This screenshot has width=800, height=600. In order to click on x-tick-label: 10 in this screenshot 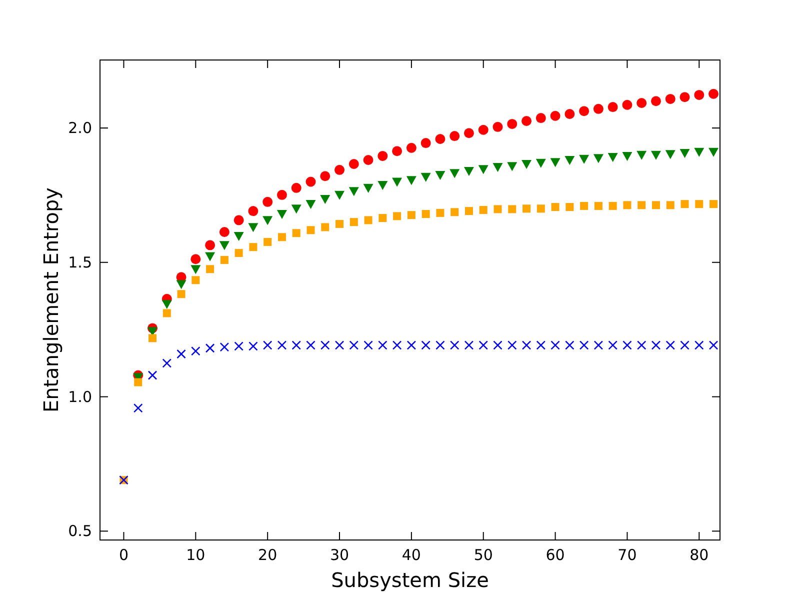, I will do `click(196, 555)`.